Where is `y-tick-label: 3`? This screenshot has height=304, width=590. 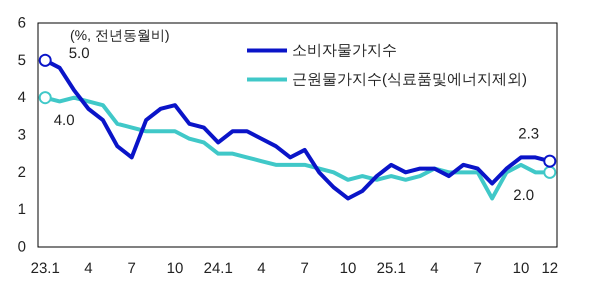
y-tick-label: 3 is located at coordinates (22, 135).